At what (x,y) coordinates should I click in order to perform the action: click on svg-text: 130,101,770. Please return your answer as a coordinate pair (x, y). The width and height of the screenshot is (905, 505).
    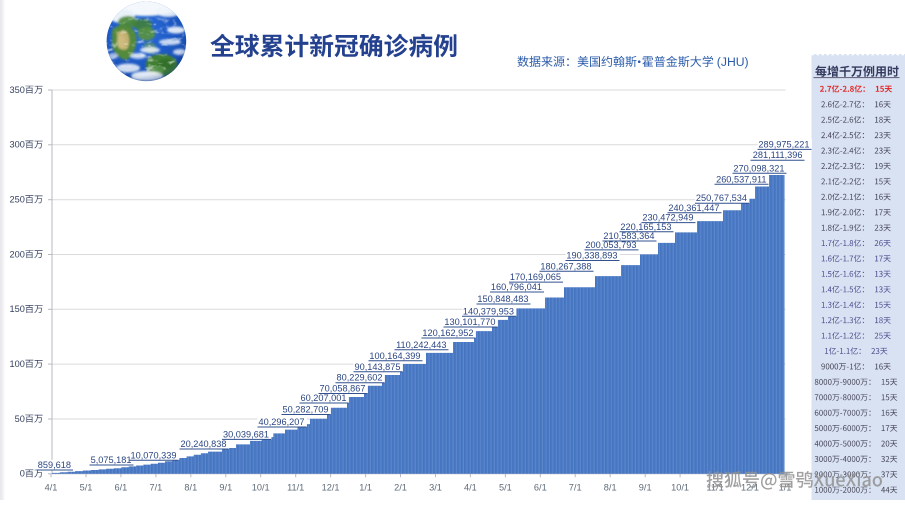
    Looking at the image, I should click on (469, 322).